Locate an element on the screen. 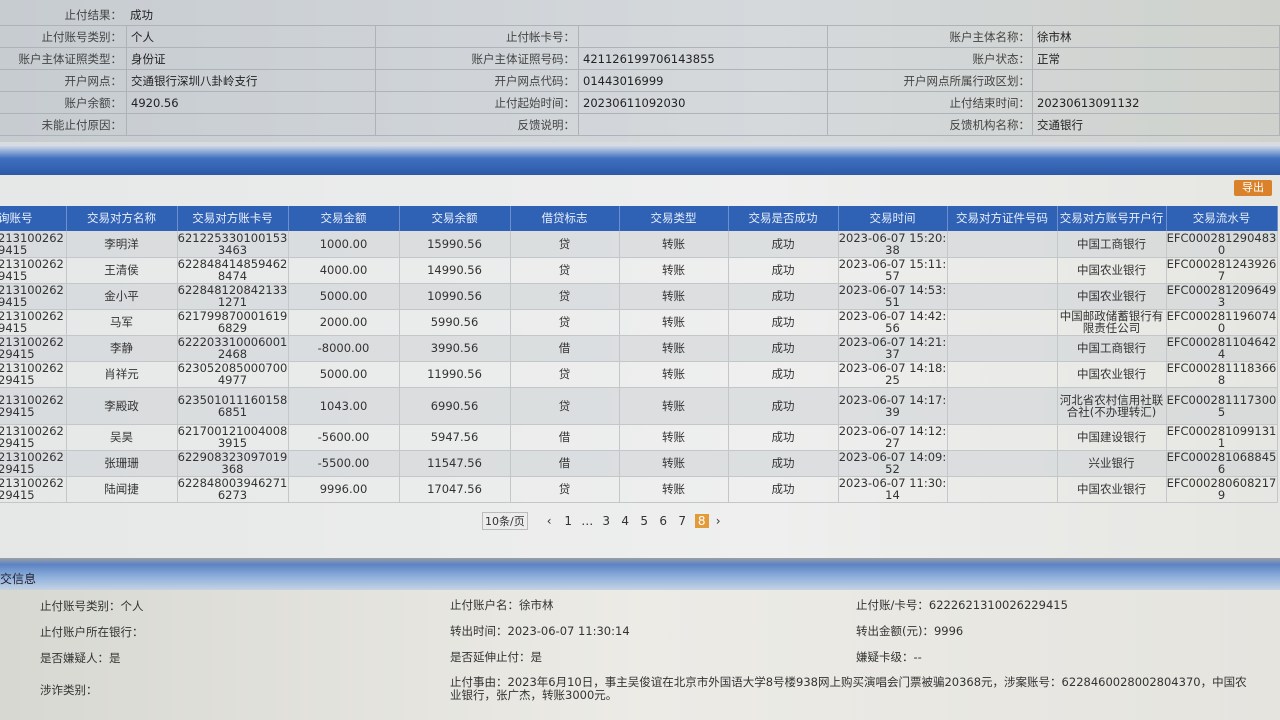 The width and height of the screenshot is (1280, 720). table-cell: -5500.00 is located at coordinates (344, 463).